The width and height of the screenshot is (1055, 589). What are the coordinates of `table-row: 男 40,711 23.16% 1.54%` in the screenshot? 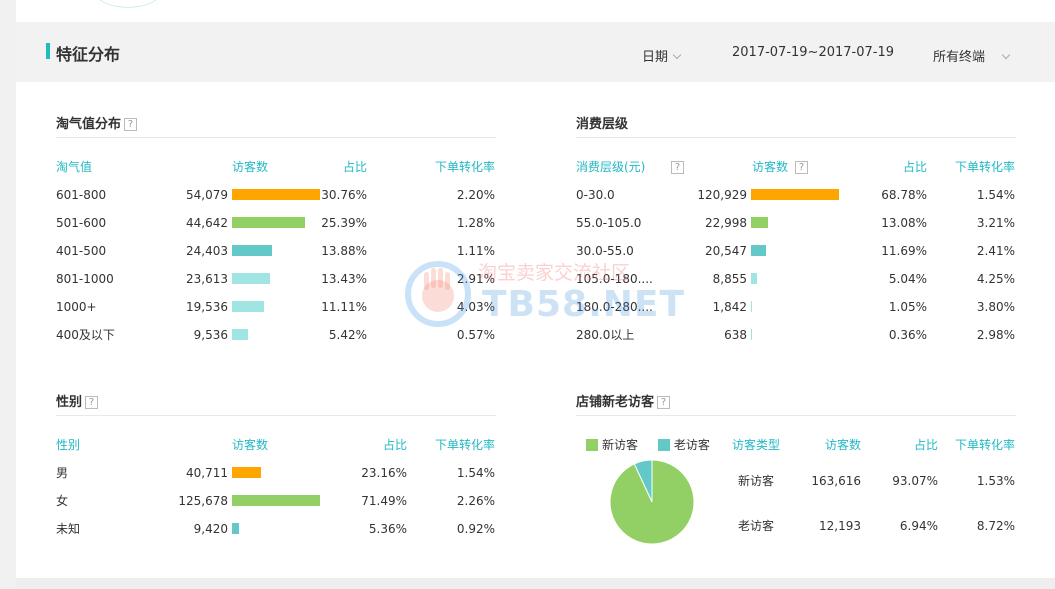 It's located at (276, 473).